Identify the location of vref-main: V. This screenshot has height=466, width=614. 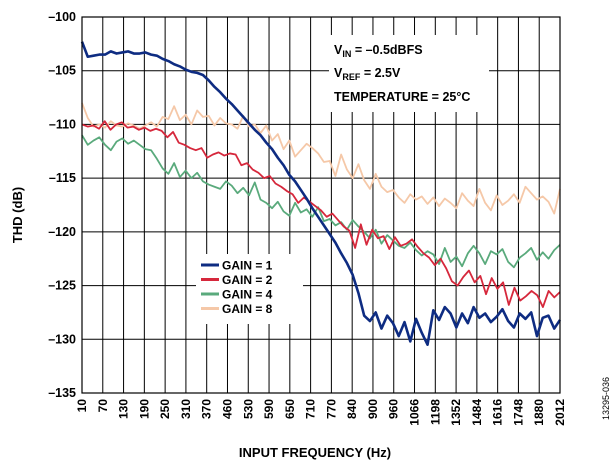
(338, 73).